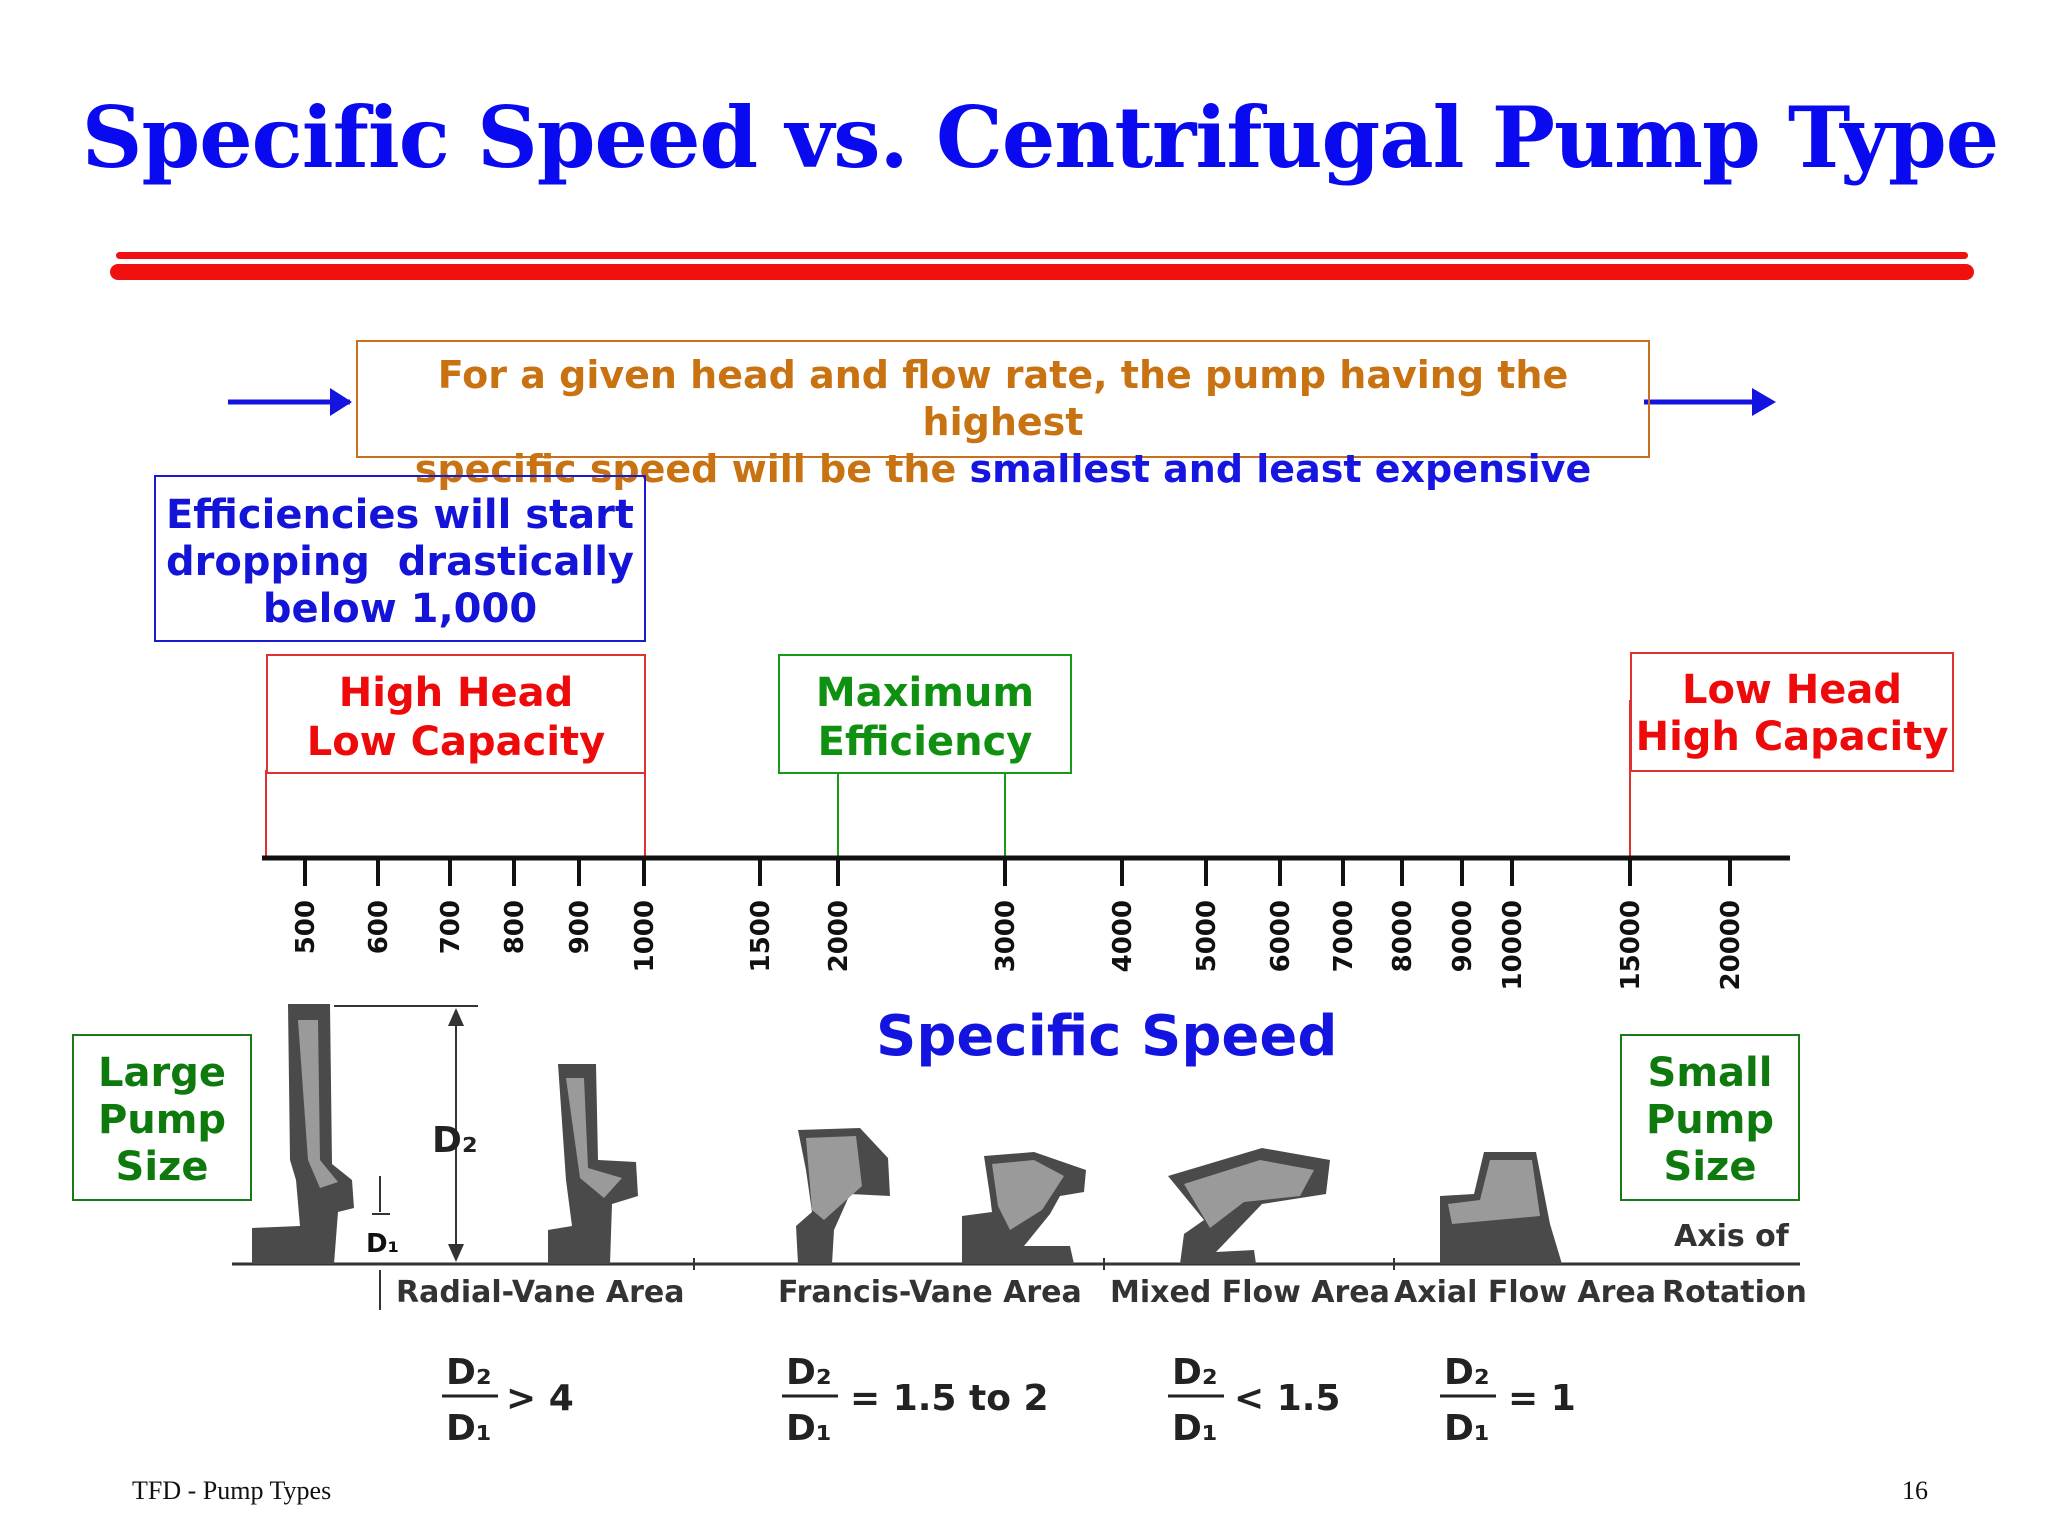 The height and width of the screenshot is (1536, 2048). I want to click on axis-tick-label: 800, so click(515, 927).